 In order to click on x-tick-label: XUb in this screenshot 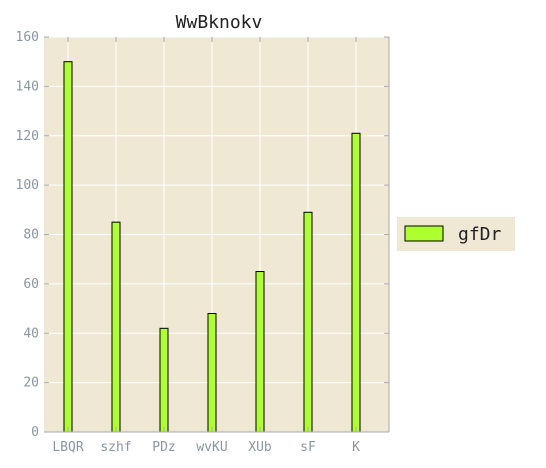, I will do `click(260, 447)`.